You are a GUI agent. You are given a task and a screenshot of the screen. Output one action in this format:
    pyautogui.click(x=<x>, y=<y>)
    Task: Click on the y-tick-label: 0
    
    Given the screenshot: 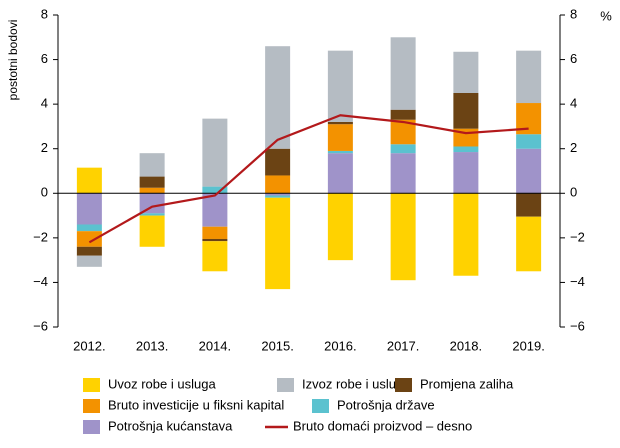 What is the action you would take?
    pyautogui.click(x=44, y=192)
    